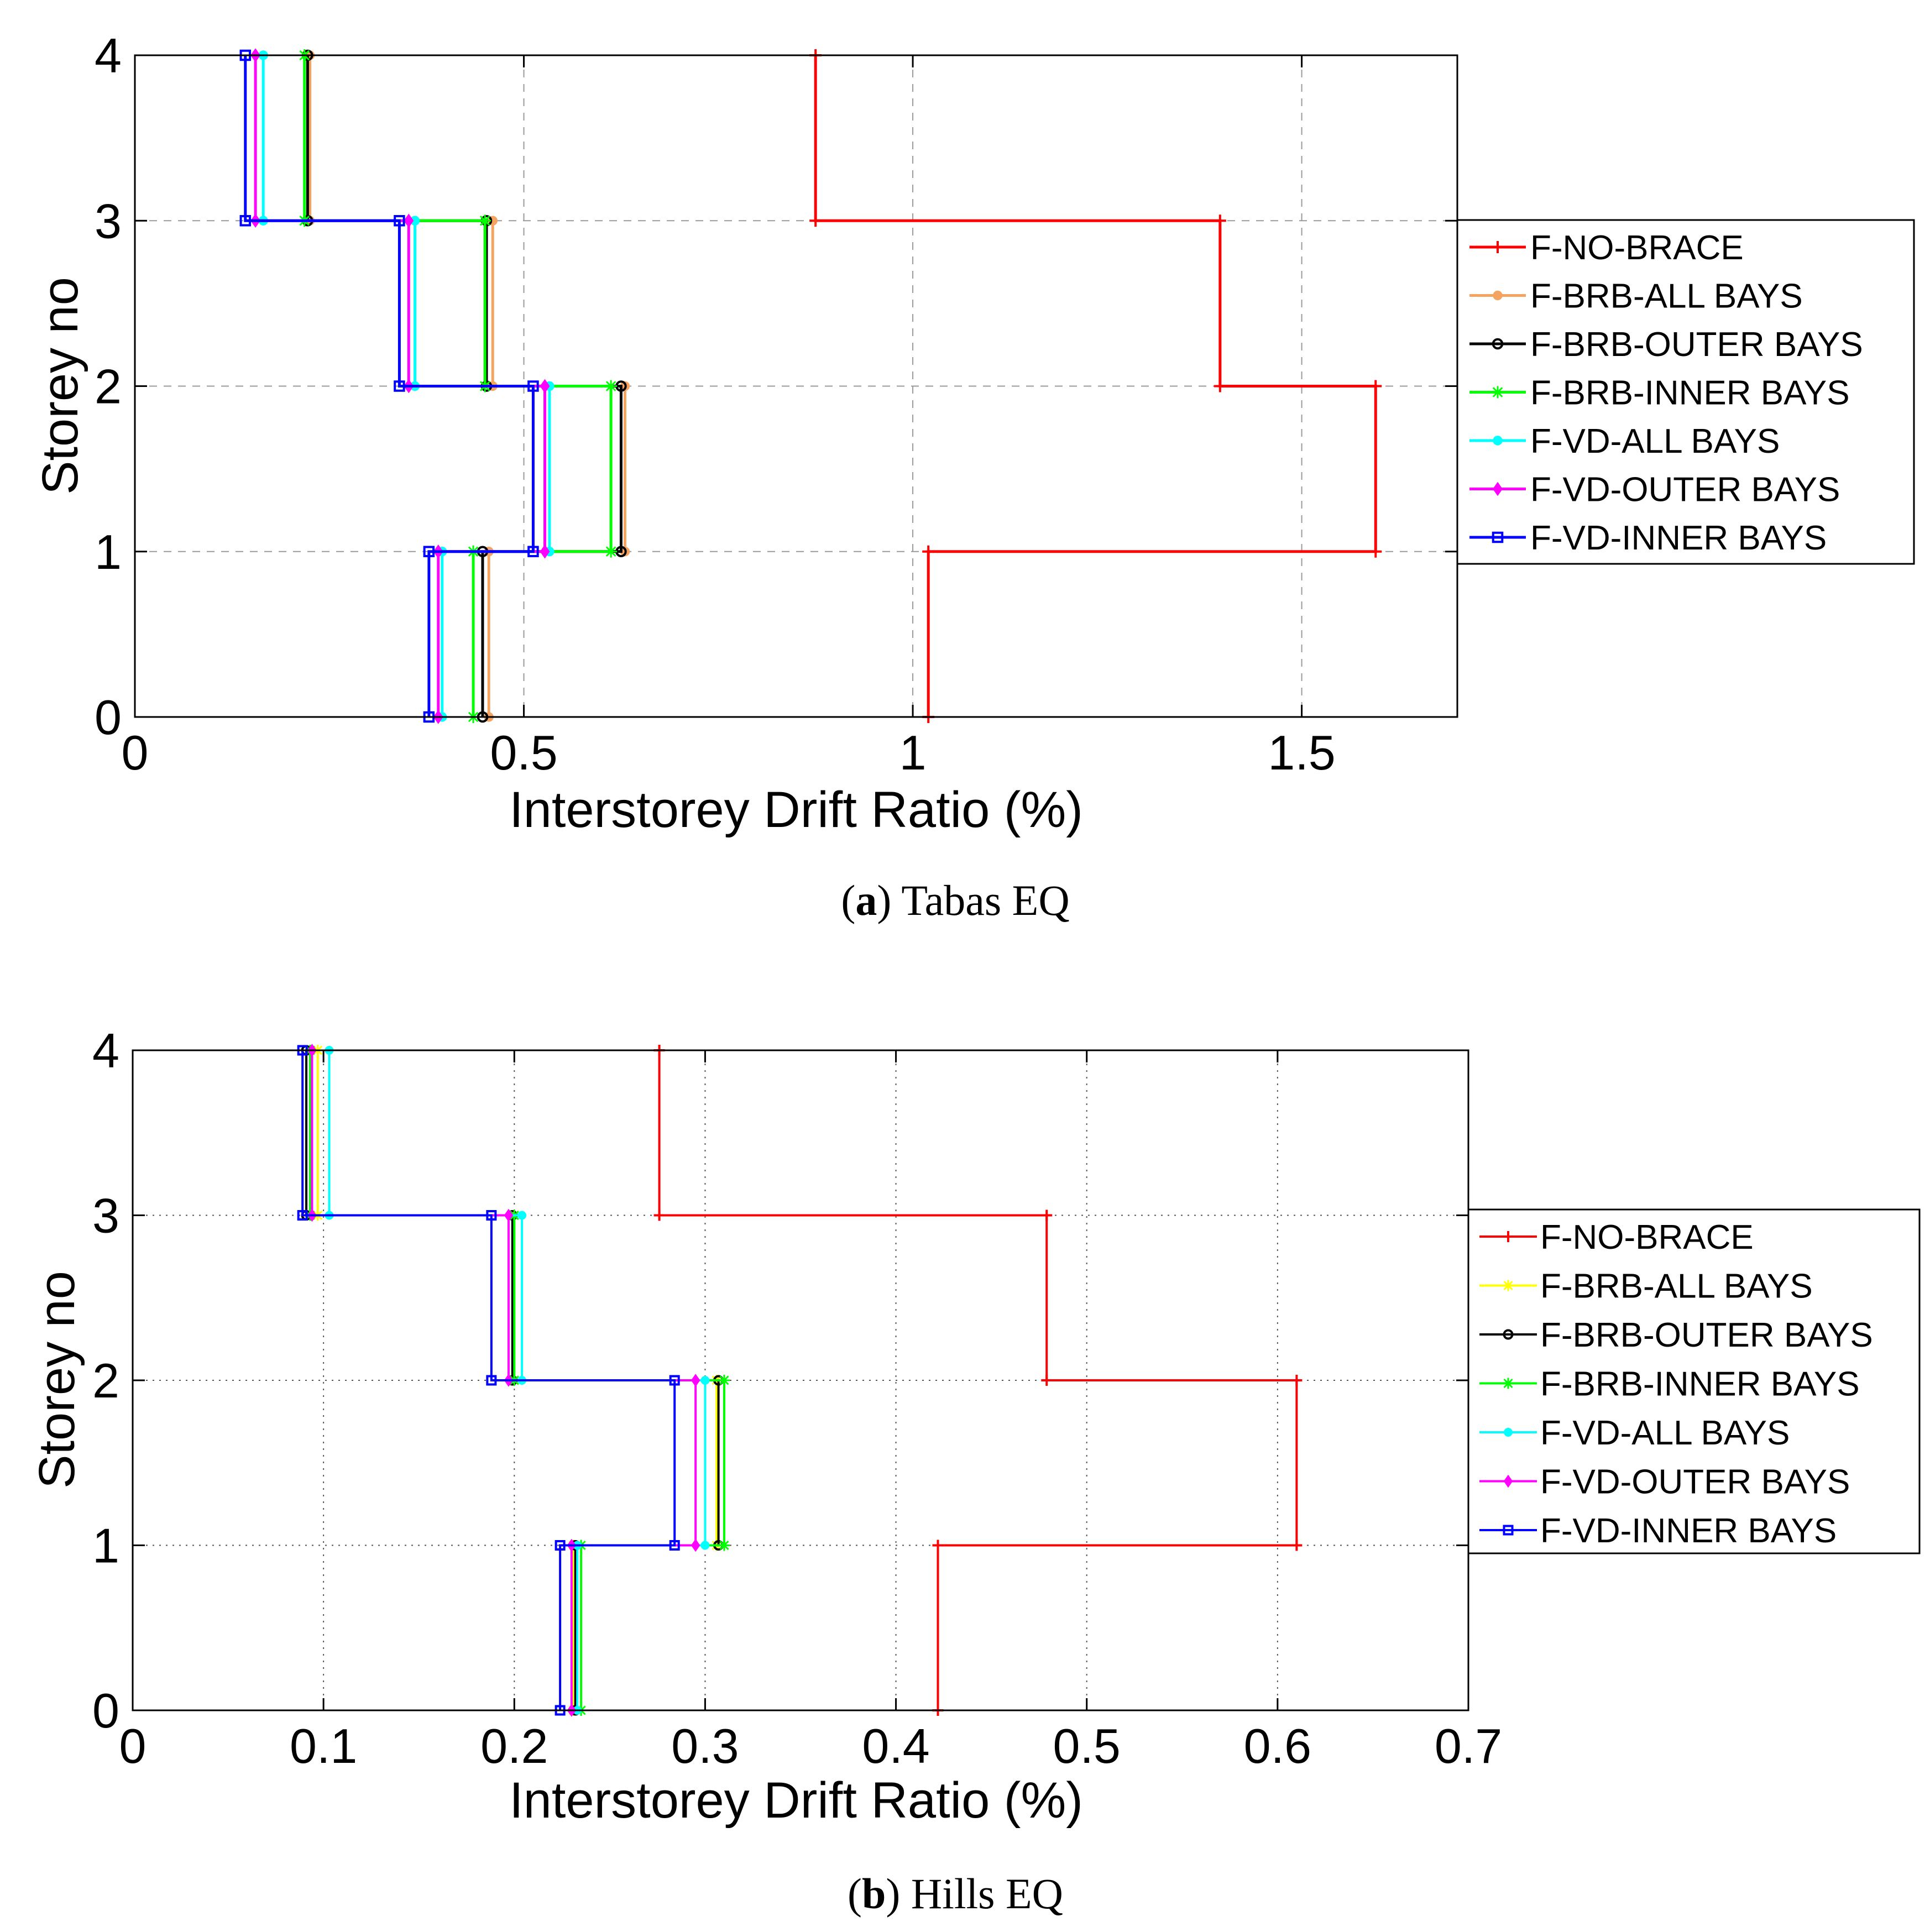 This screenshot has width=1930, height=1932. I want to click on panel-a-y-tick-label-4: 4, so click(108, 55).